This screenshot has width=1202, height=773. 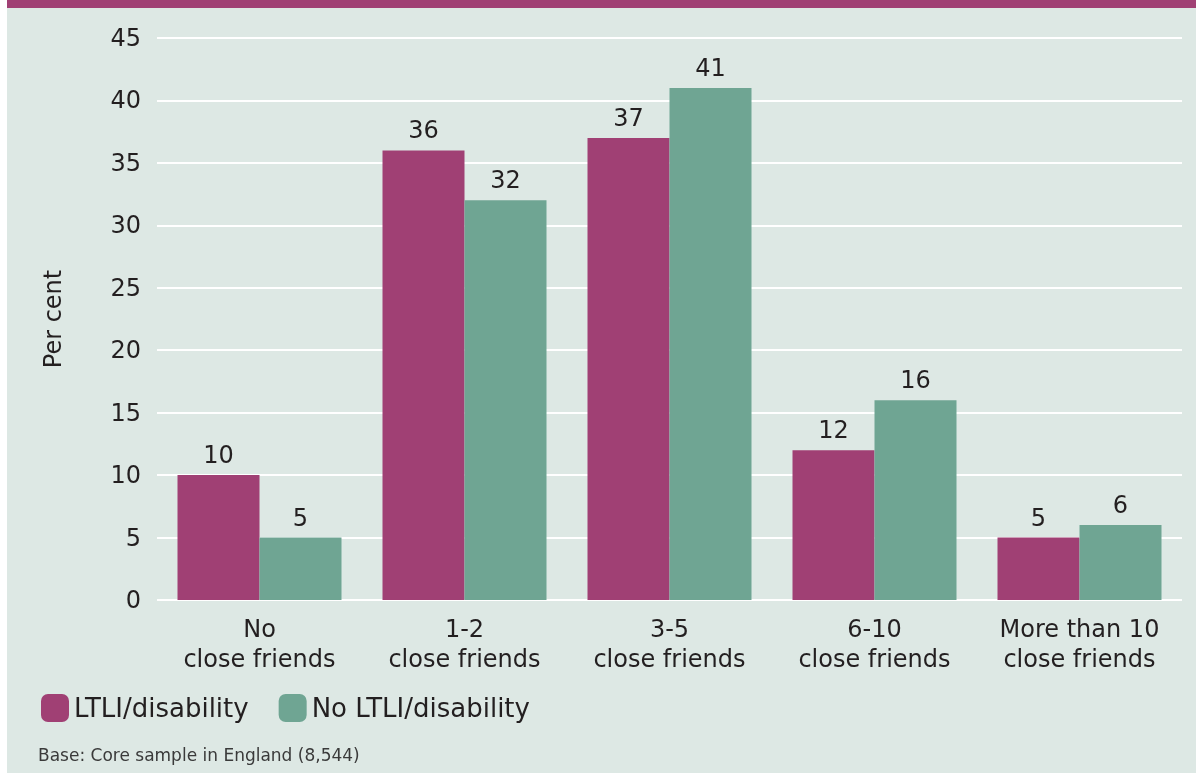 What do you see at coordinates (259, 644) in the screenshot?
I see `x-tick-label: No close friends` at bounding box center [259, 644].